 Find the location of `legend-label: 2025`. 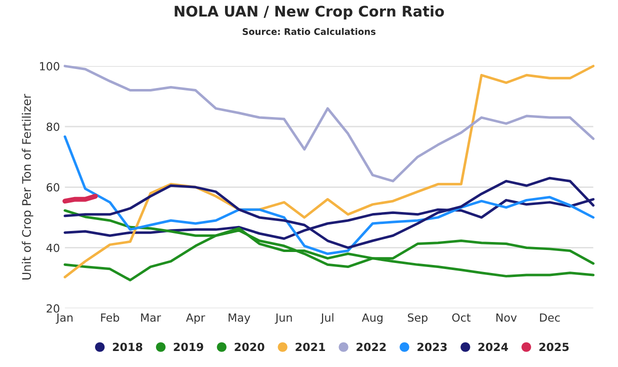

legend-label: 2025 is located at coordinates (554, 347).